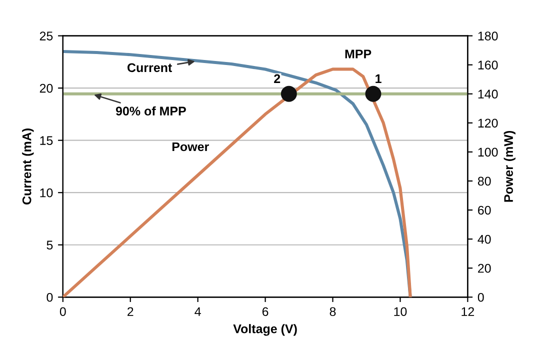  Describe the element at coordinates (63, 311) in the screenshot. I see `x-tick-label: 0` at that location.